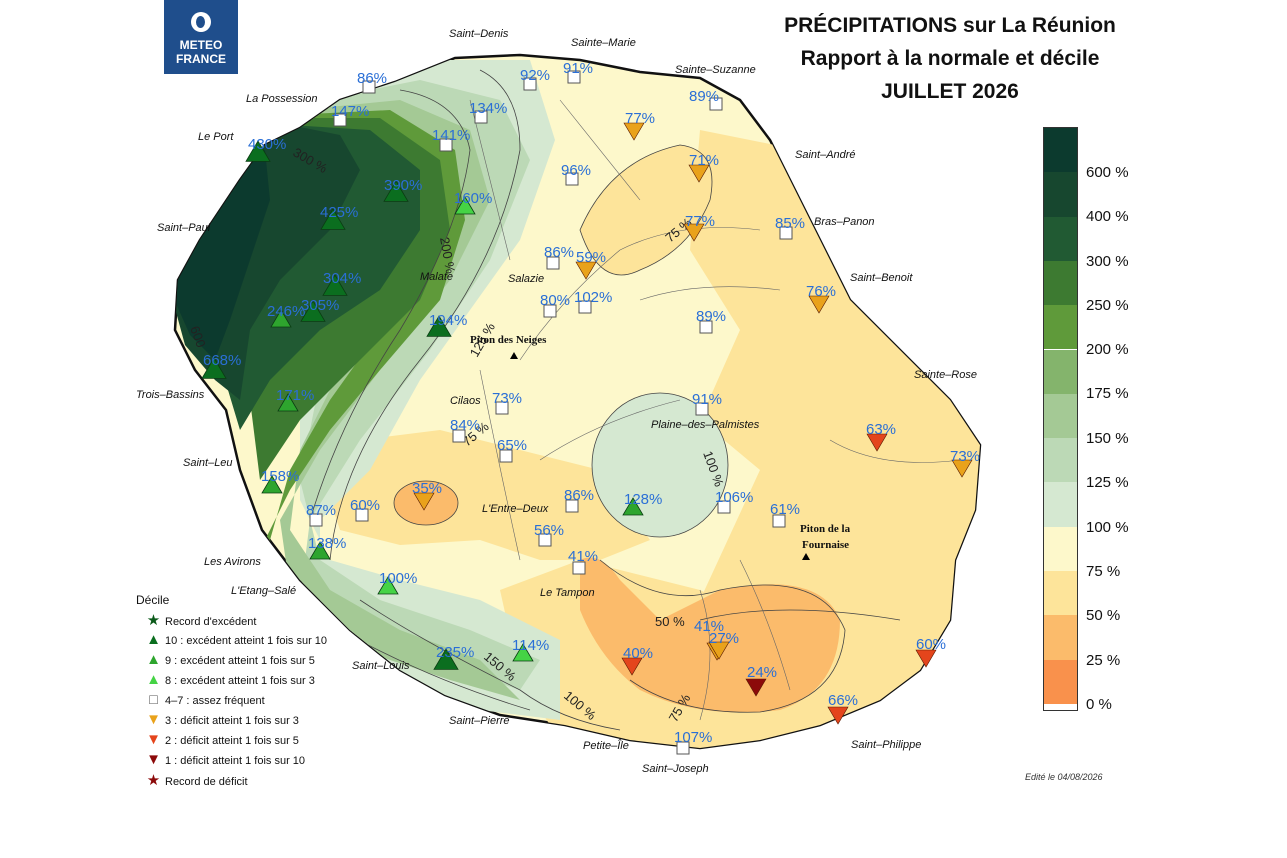  I want to click on station: 40%, so click(637, 660).